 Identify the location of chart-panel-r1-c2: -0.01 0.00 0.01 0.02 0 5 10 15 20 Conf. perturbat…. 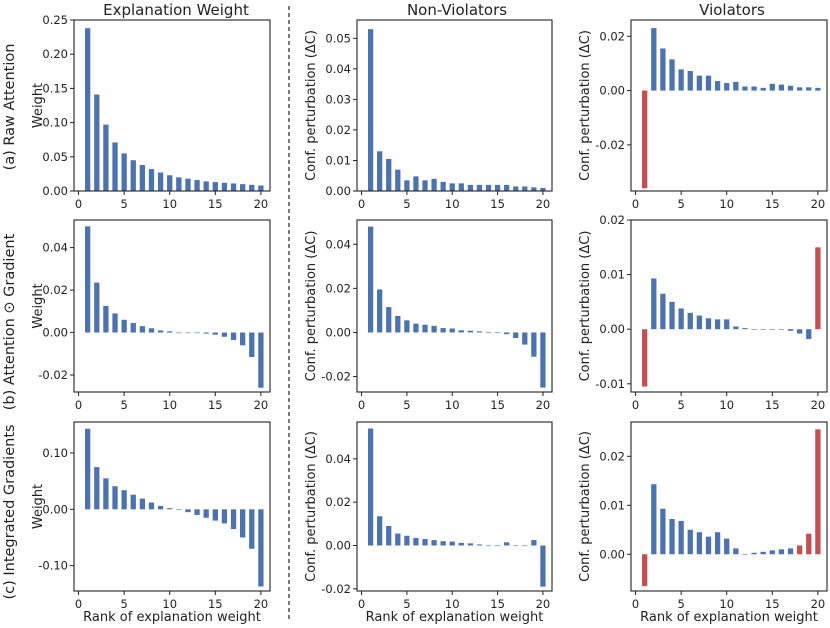
(703, 312).